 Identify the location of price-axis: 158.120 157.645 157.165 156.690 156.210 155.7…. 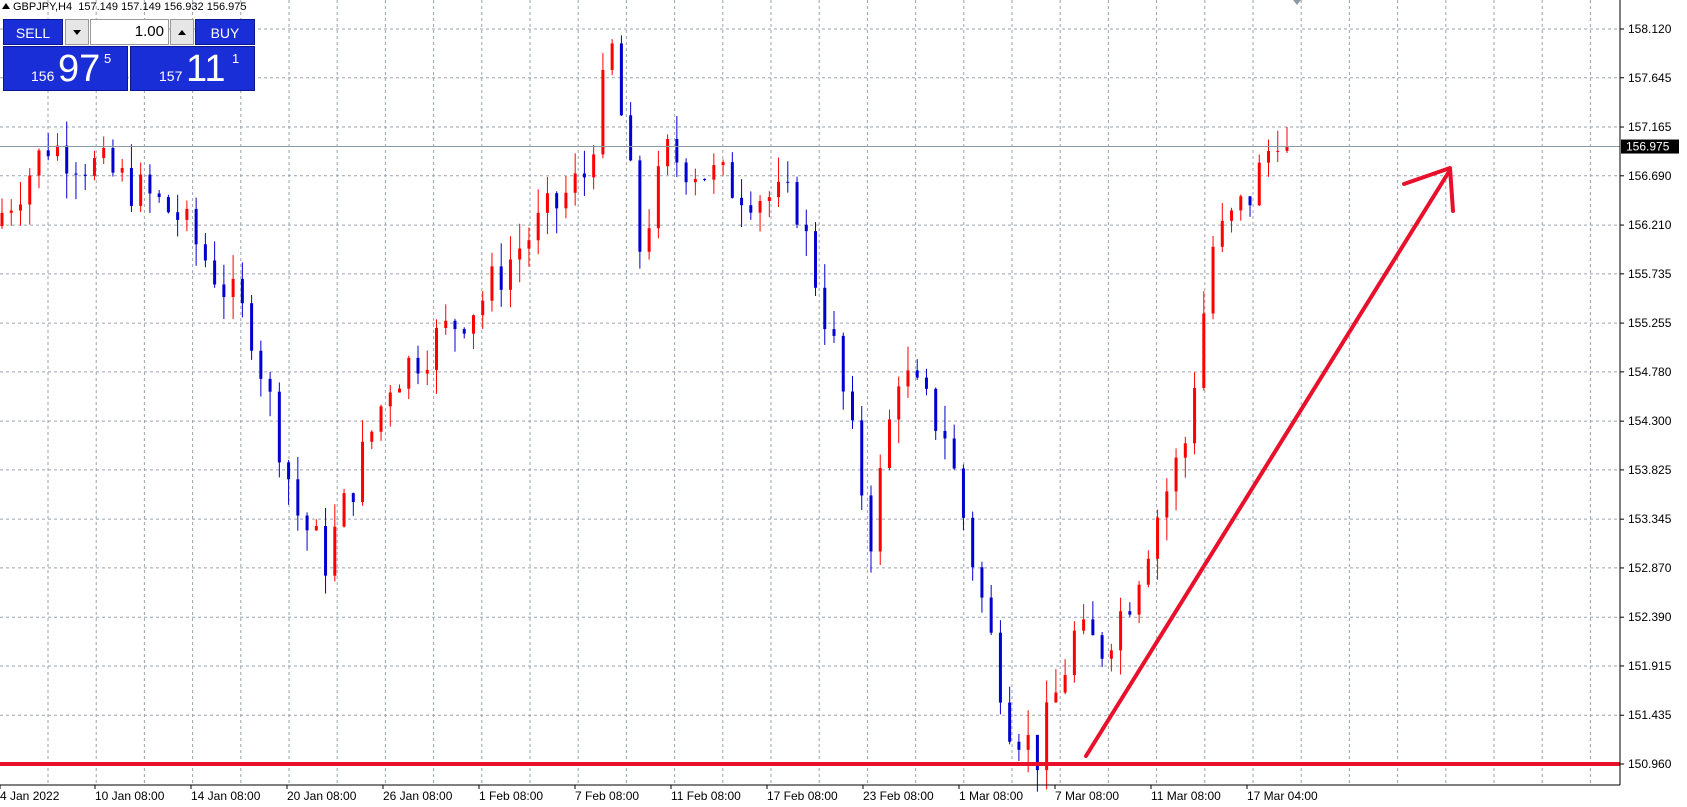
(1645, 392).